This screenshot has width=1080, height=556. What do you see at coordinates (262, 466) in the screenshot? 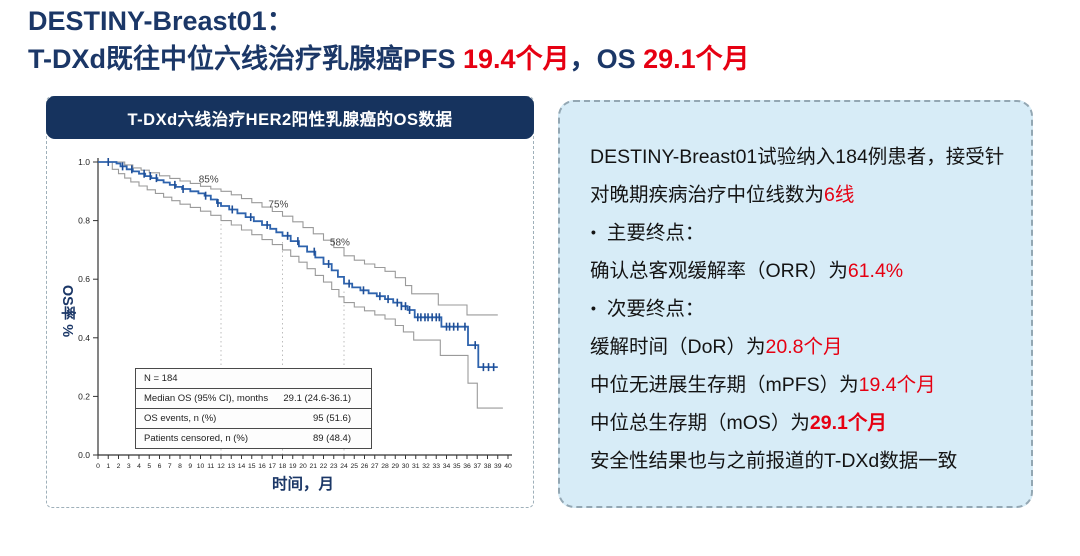
I see `x-tick-label: 16` at bounding box center [262, 466].